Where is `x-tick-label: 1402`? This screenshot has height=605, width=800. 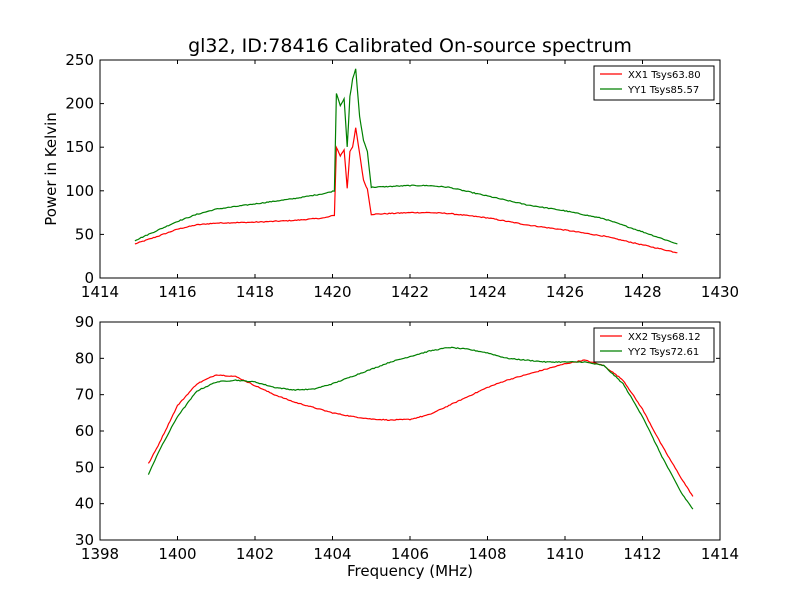 x-tick-label: 1402 is located at coordinates (255, 554).